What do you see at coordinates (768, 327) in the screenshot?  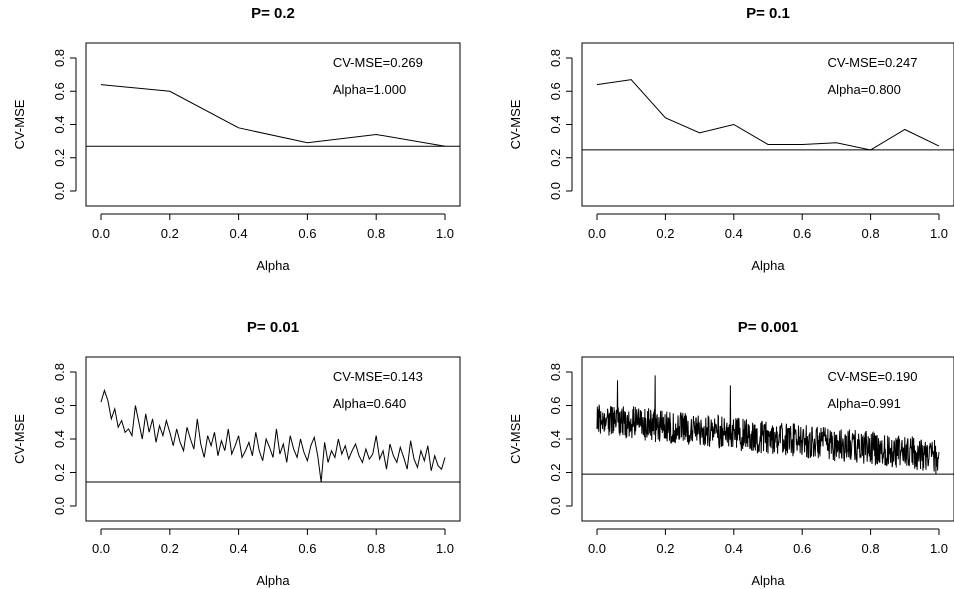 I see `chart-title: P= 0.001` at bounding box center [768, 327].